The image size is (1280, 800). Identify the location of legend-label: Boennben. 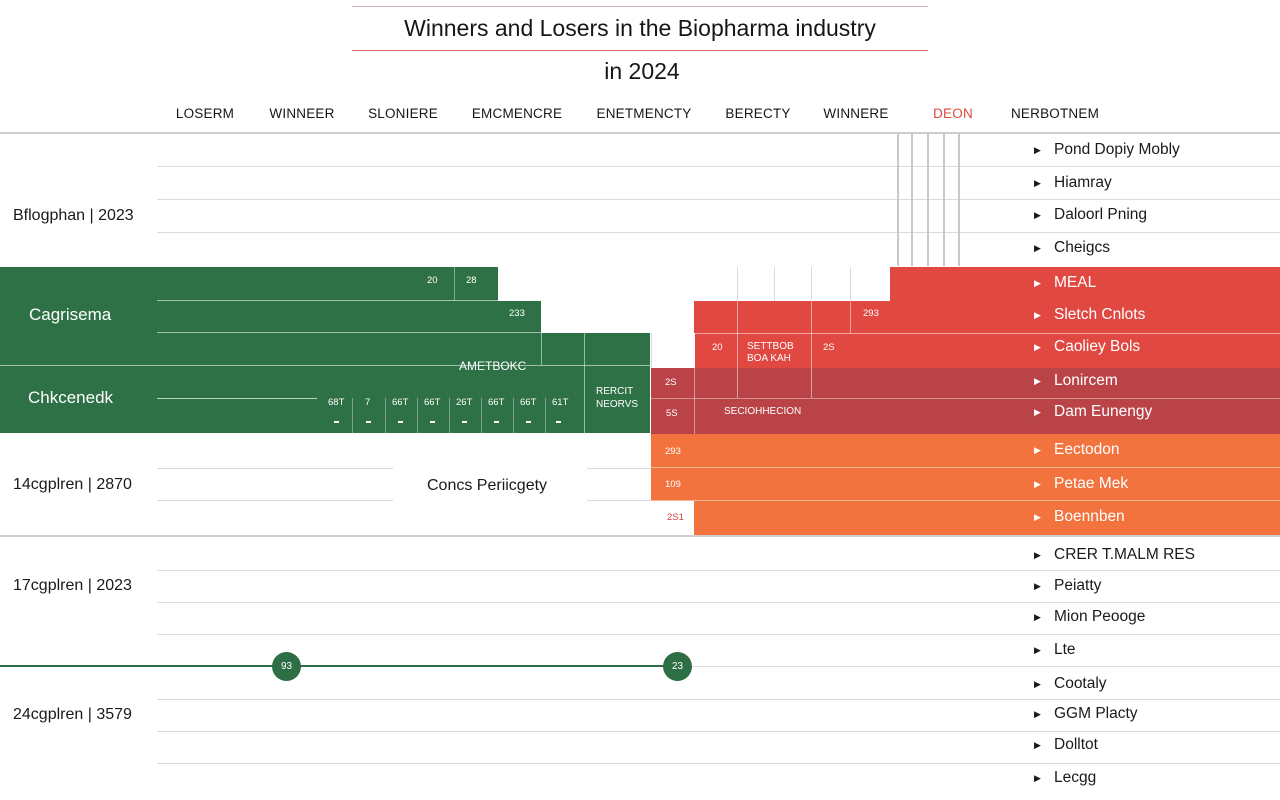
(1089, 516).